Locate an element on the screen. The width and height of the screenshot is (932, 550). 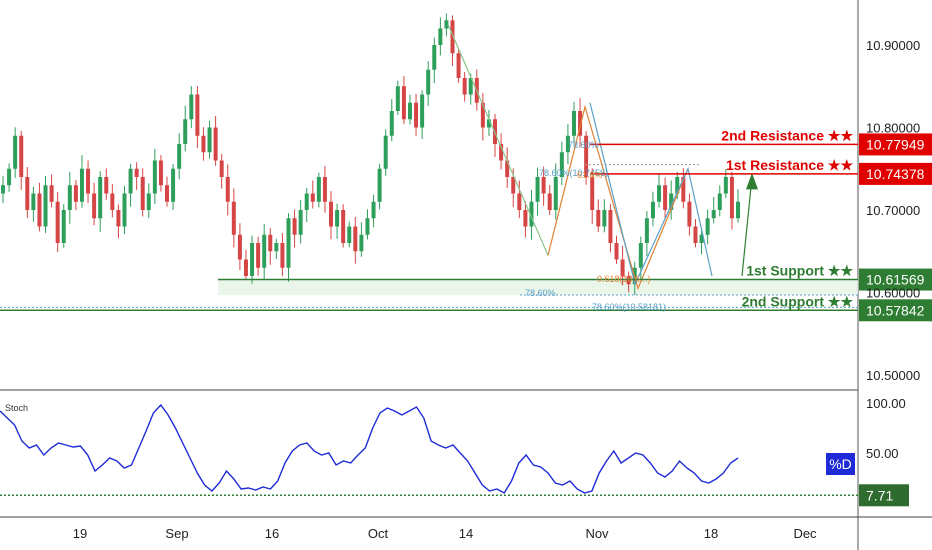
time-tick-0: 19 is located at coordinates (80, 533).